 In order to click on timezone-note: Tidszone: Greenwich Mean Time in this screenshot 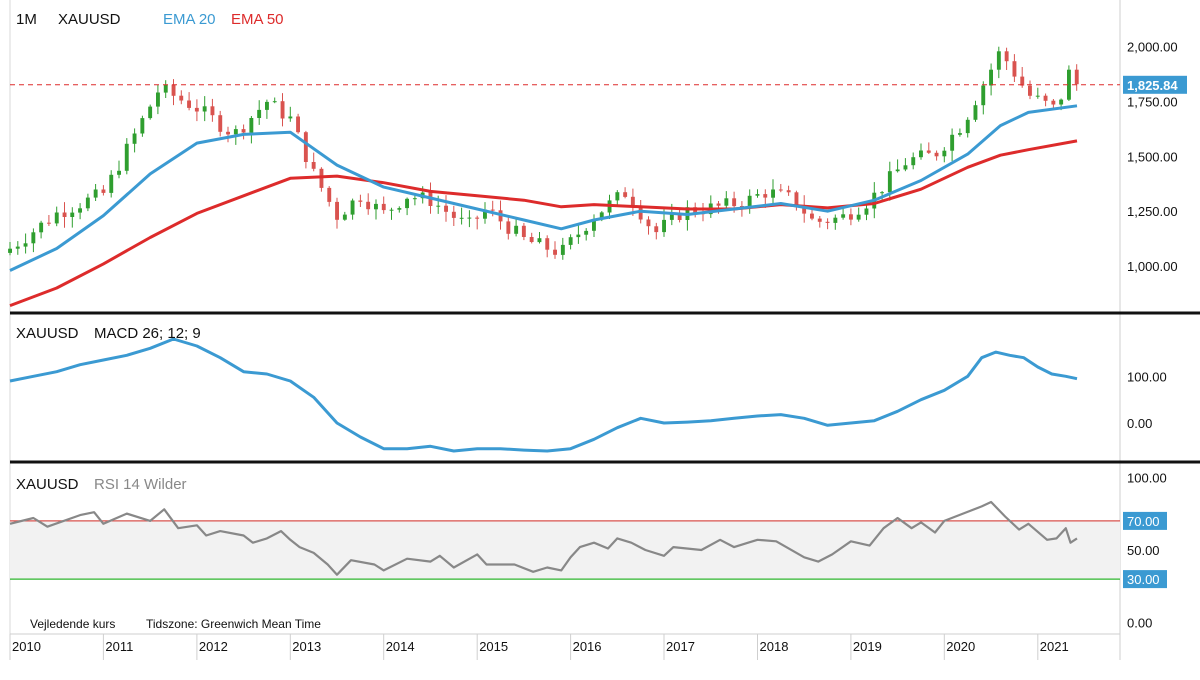, I will do `click(233, 624)`.